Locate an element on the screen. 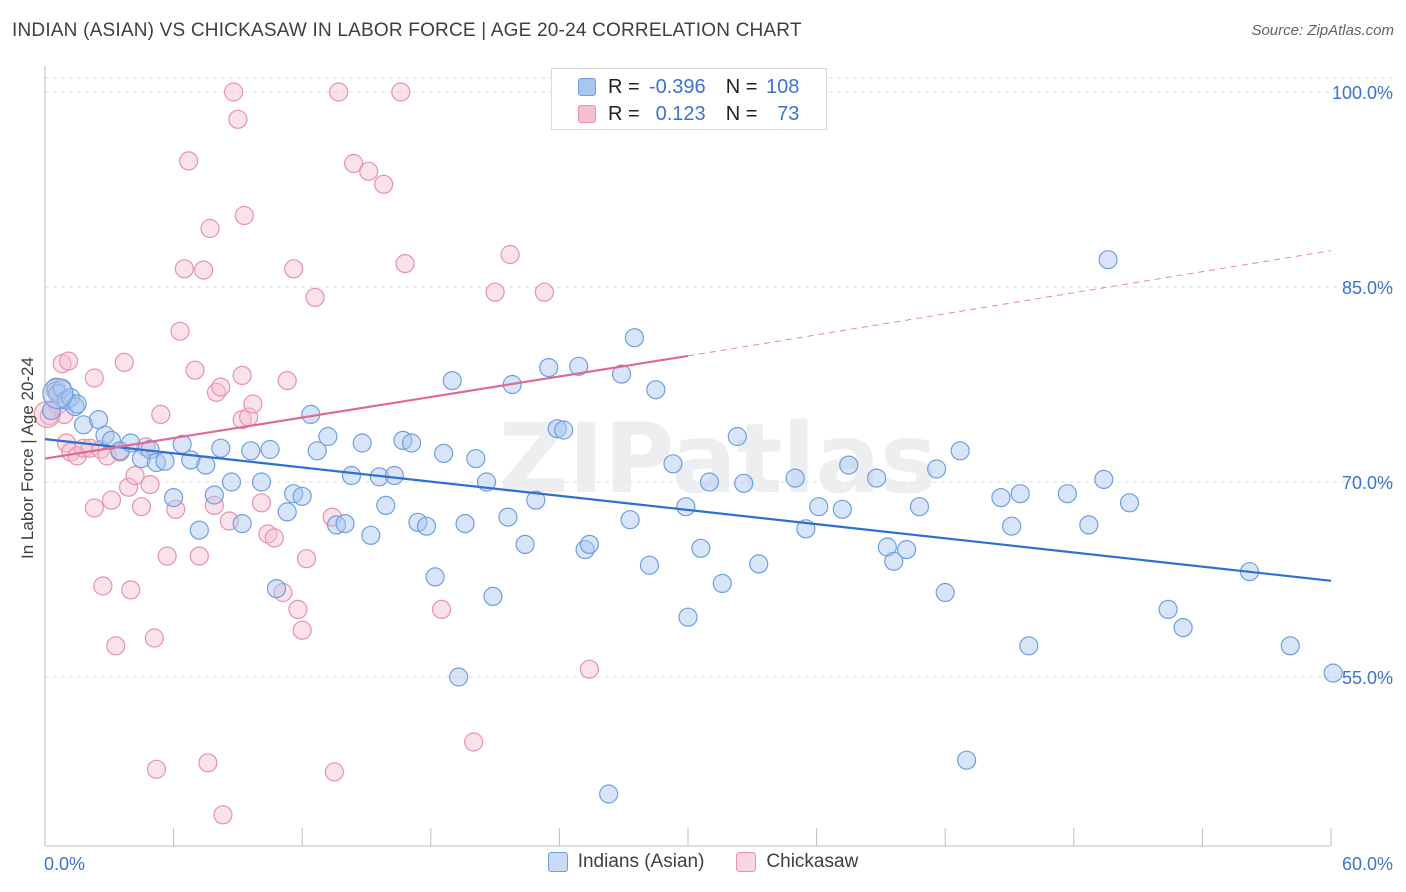 This screenshot has width=1406, height=892. legend-label: Chickasaw is located at coordinates (812, 861).